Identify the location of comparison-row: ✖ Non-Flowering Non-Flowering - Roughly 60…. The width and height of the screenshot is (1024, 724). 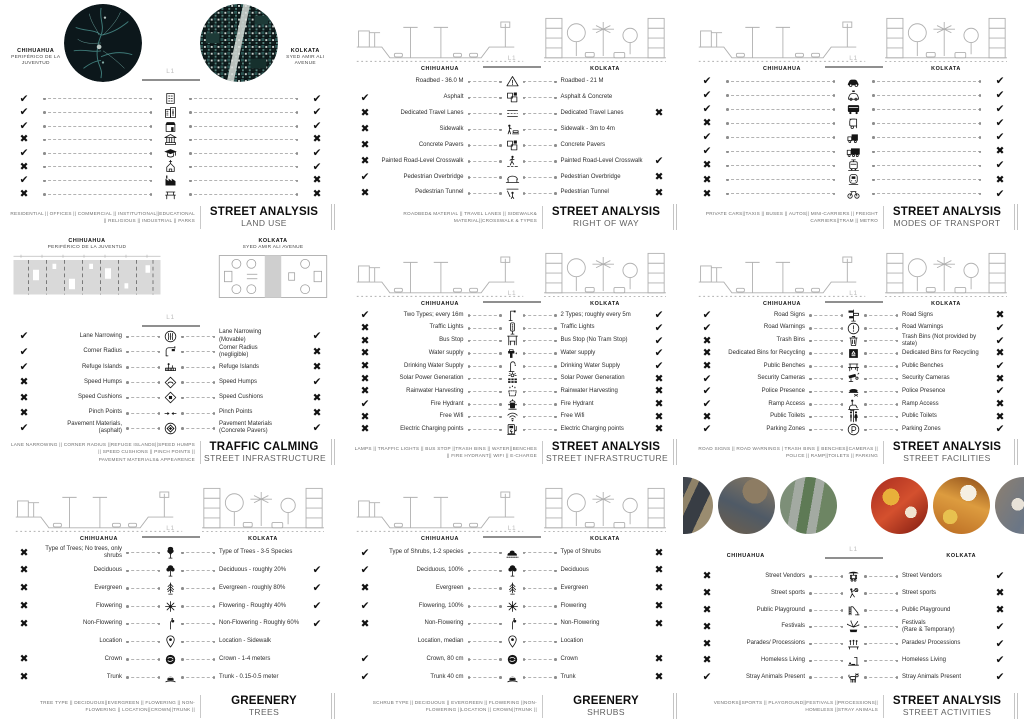
(170, 624).